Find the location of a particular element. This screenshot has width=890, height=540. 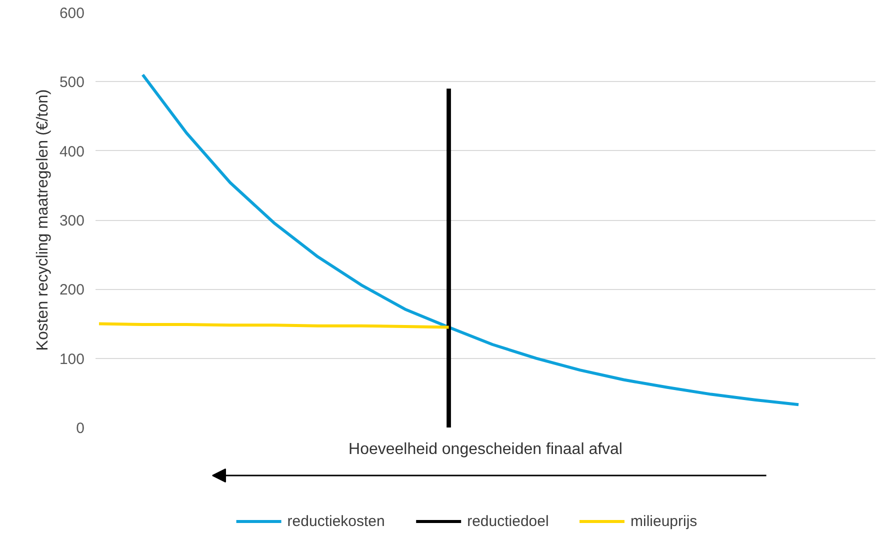

y-tick-label: 500 is located at coordinates (72, 83).